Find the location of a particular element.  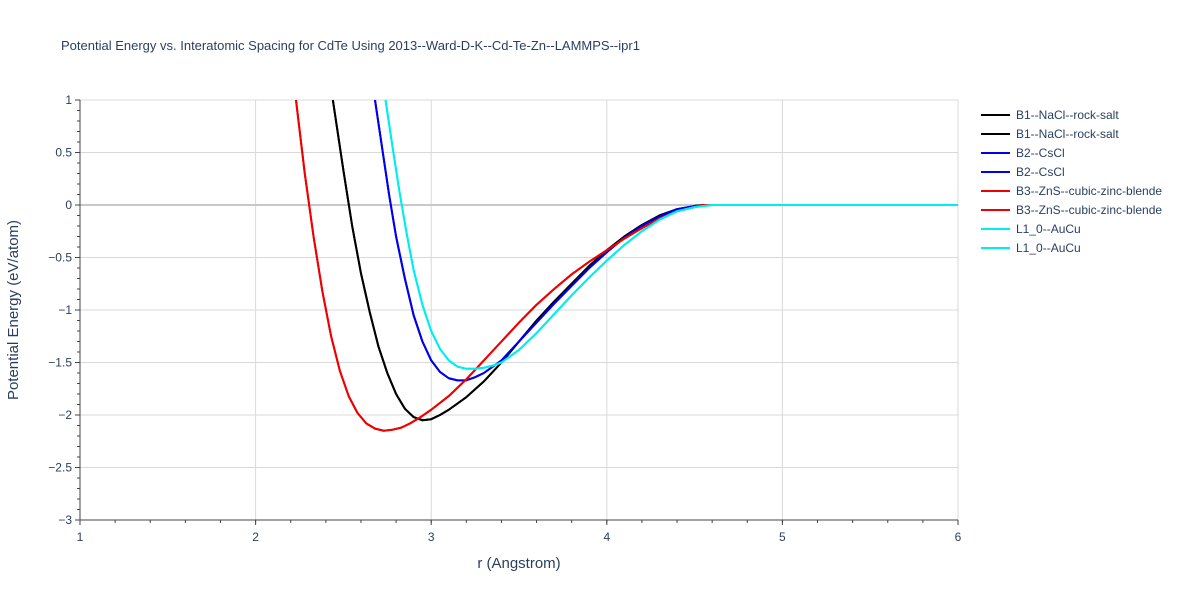

x-tick-label: 3 is located at coordinates (431, 537).